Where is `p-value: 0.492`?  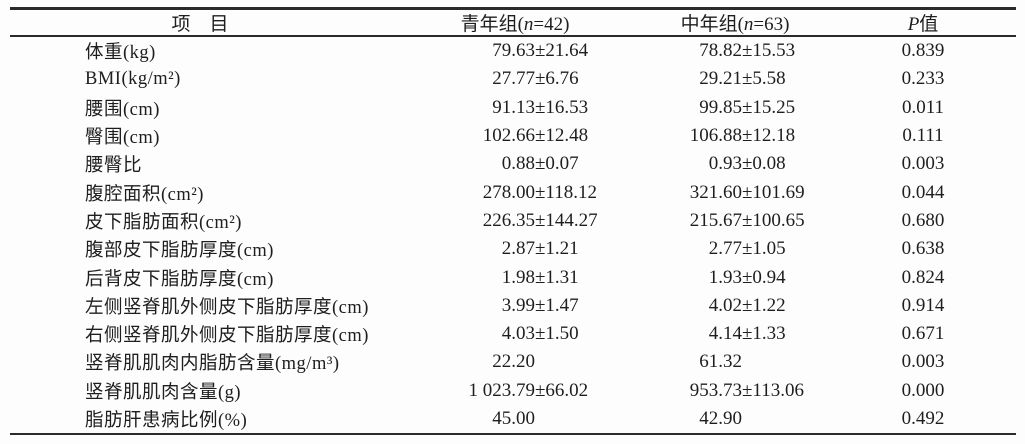
p-value: 0.492 is located at coordinates (923, 418).